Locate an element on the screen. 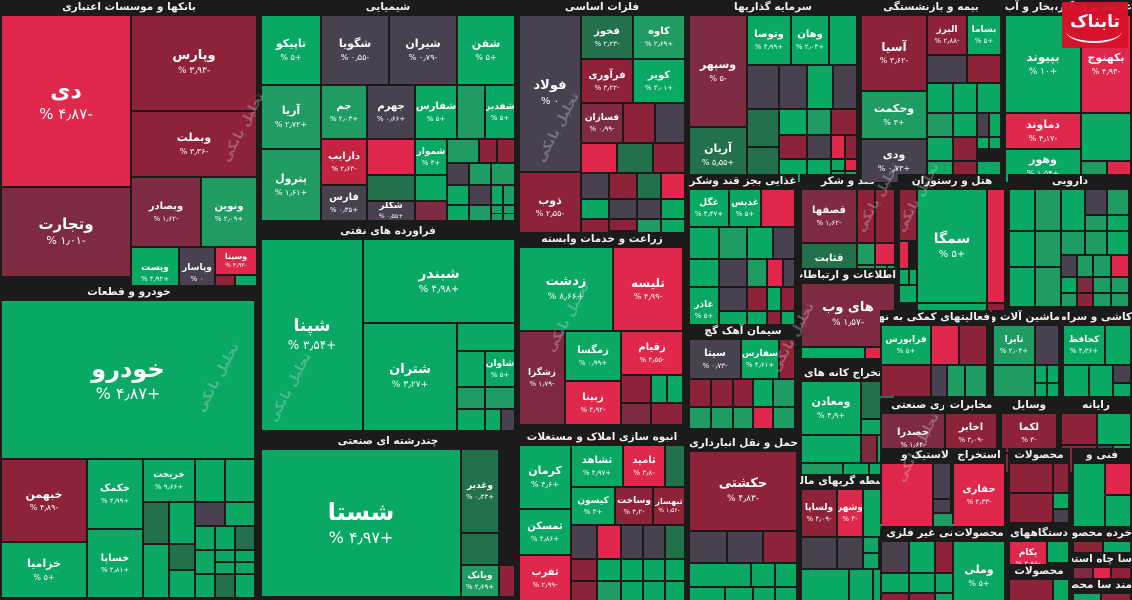 This screenshot has height=600, width=1132. stock-tile: آسیا -۳٫۶۲ % is located at coordinates (894, 53).